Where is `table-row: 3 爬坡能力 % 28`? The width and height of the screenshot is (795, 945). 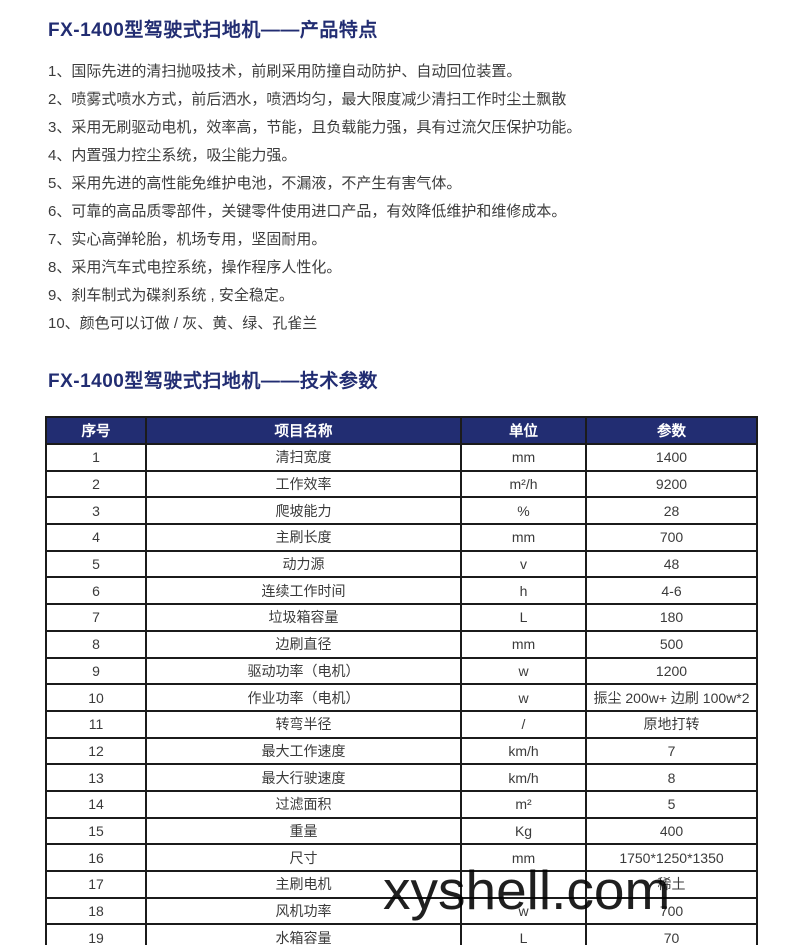
table-row: 3 爬坡能力 % 28 is located at coordinates (401, 511).